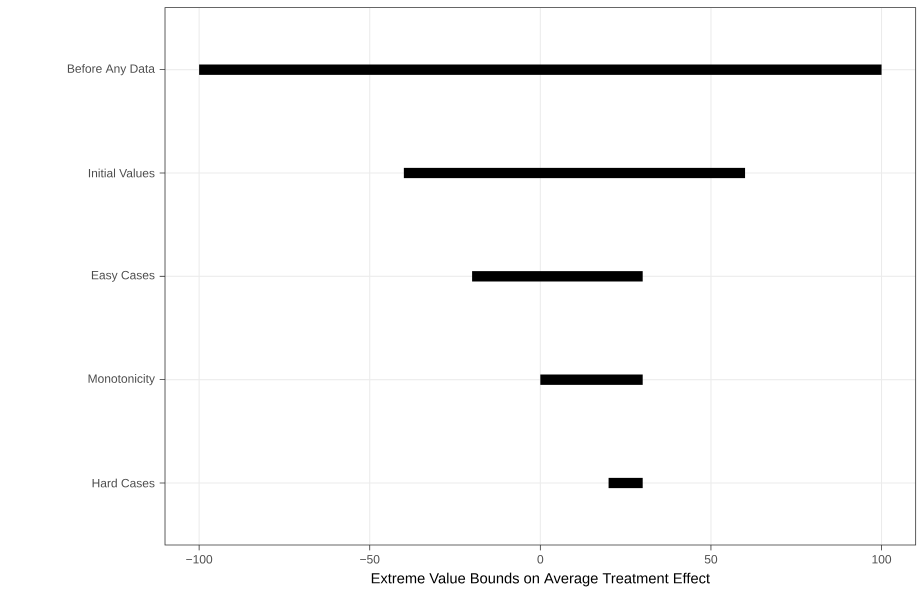 This screenshot has width=917, height=613. What do you see at coordinates (199, 559) in the screenshot?
I see `x-tick-label: −100` at bounding box center [199, 559].